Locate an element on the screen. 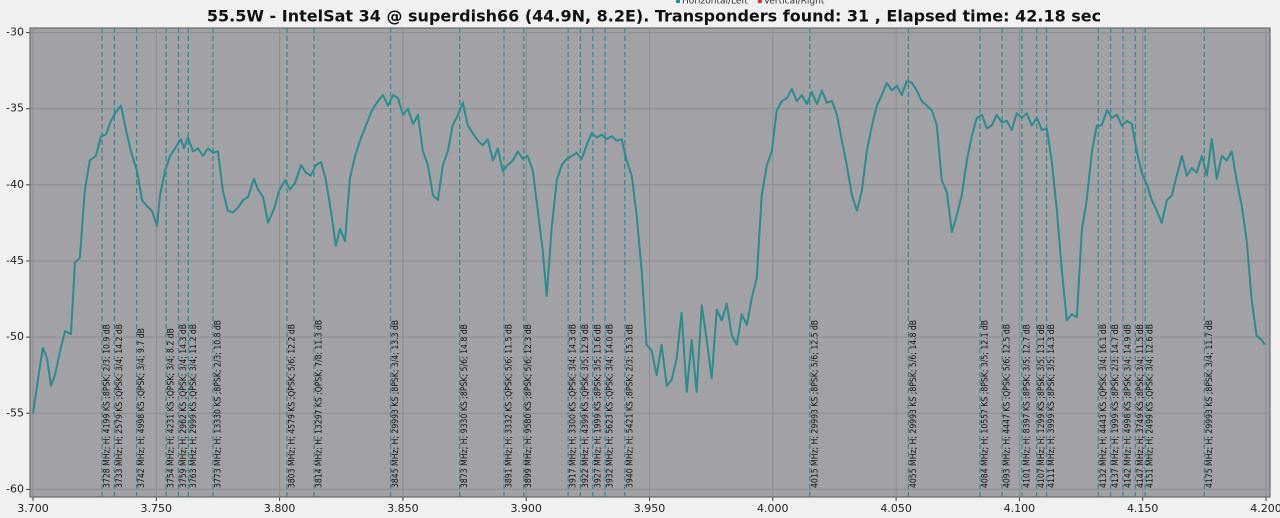 This screenshot has height=518, width=1280. x-tick-label: 4.000 is located at coordinates (773, 508).